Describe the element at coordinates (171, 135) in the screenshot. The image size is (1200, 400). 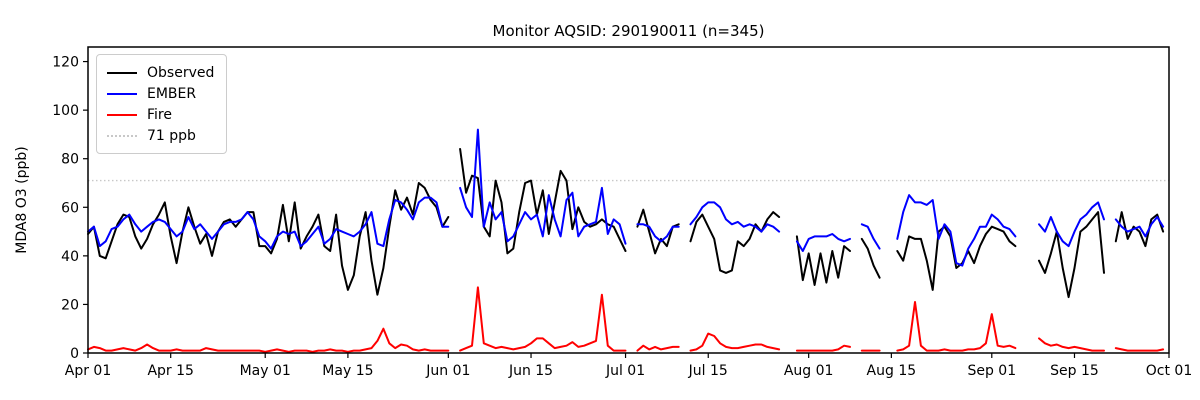
I see `legend-label: 71 ppb` at that location.